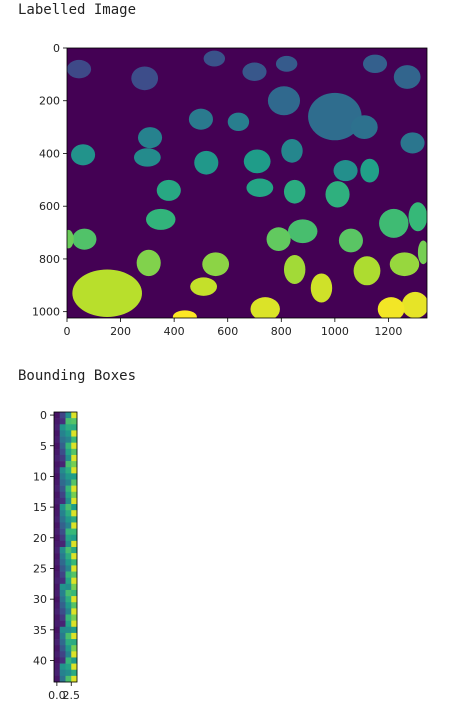 The image size is (475, 709). What do you see at coordinates (64, 692) in the screenshot?
I see `bounding-boxes-x-axis: 0.02.5` at bounding box center [64, 692].